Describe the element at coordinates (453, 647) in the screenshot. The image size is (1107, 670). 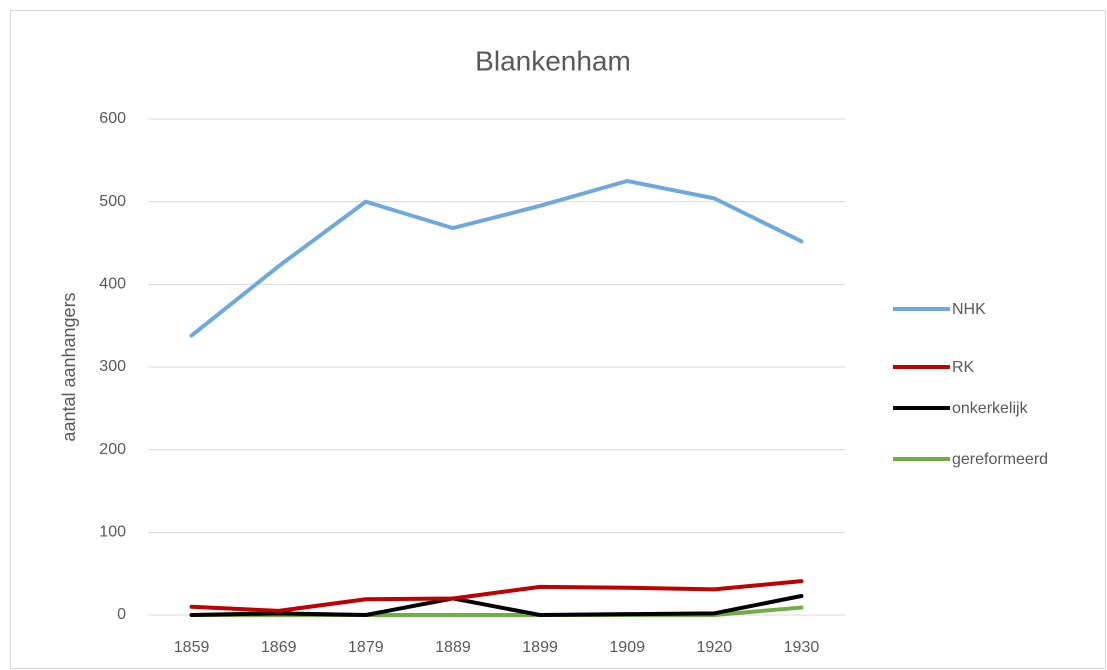
I see `x-tick-label: 1889` at that location.